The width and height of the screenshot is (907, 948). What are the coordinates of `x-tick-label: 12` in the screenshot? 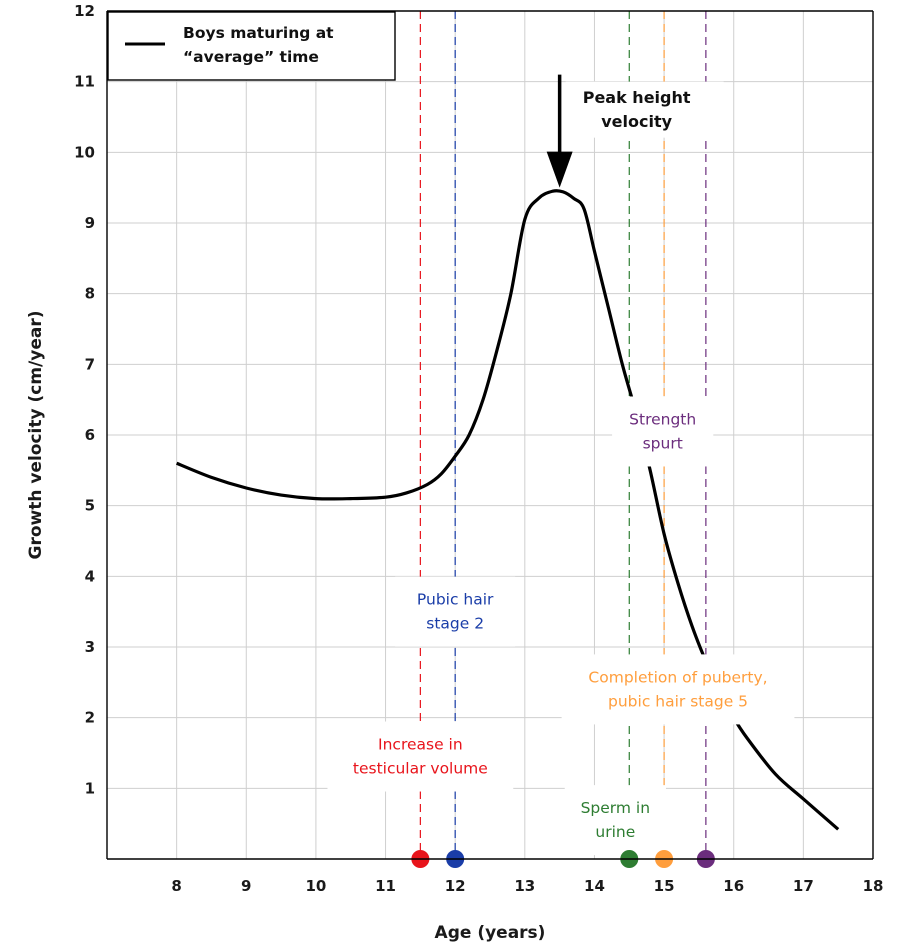 It's located at (455, 886).